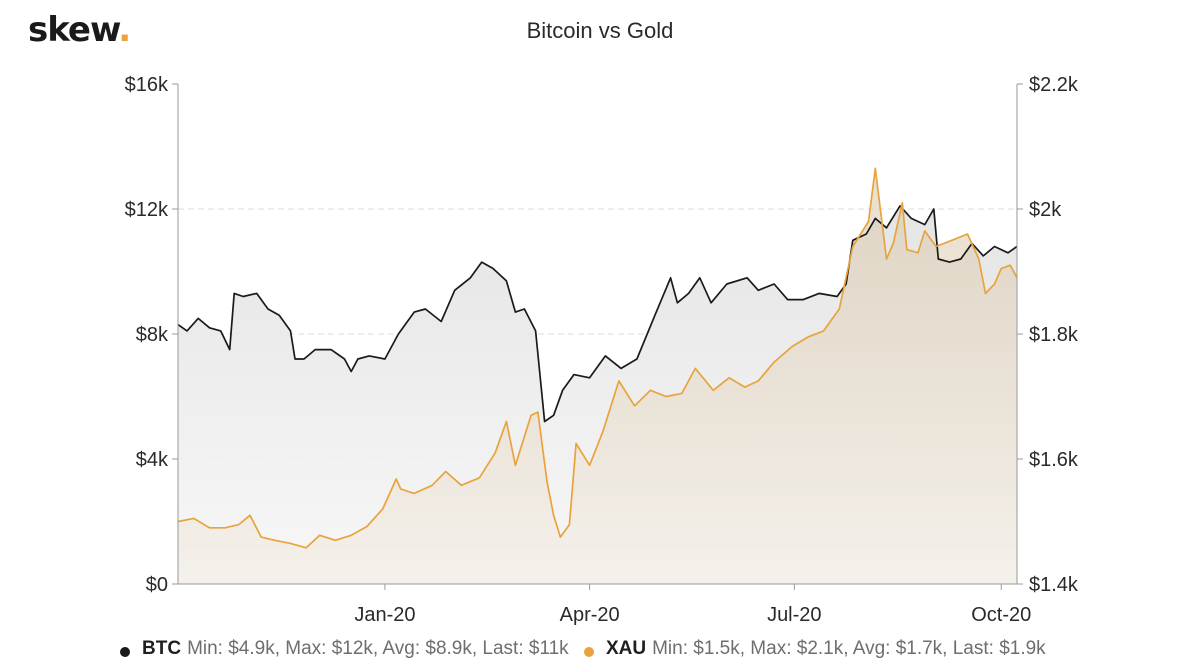 The image size is (1200, 670). Describe the element at coordinates (1054, 585) in the screenshot. I see `y-right-tick-label: $1.4k` at that location.